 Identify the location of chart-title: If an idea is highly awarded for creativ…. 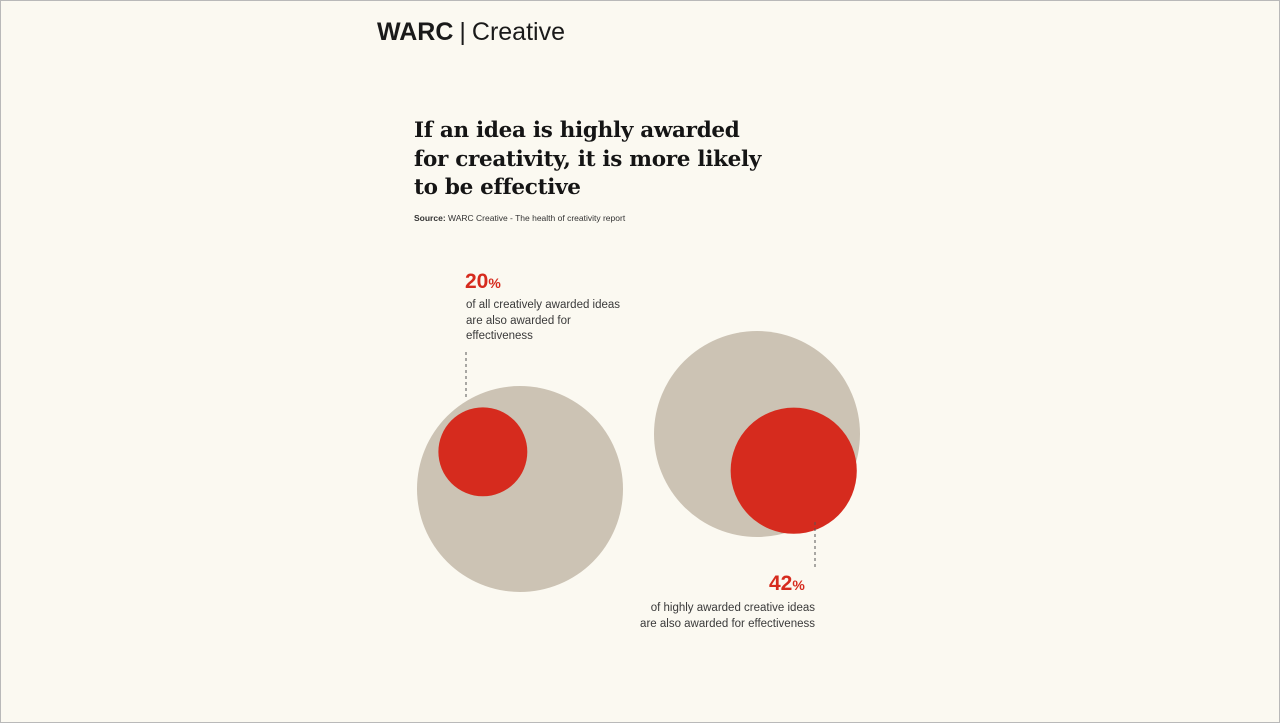
(588, 159).